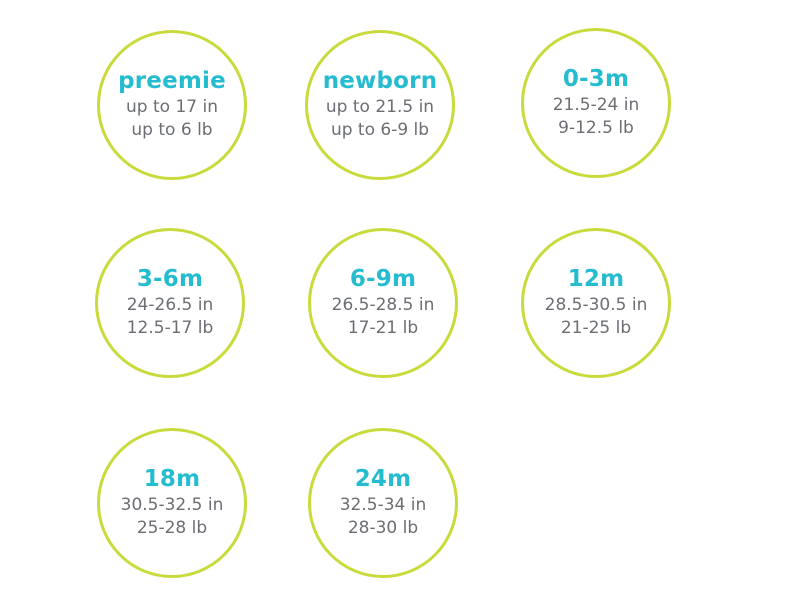 The image size is (794, 608). What do you see at coordinates (596, 328) in the screenshot?
I see `size-weight: 21-25 lb` at bounding box center [596, 328].